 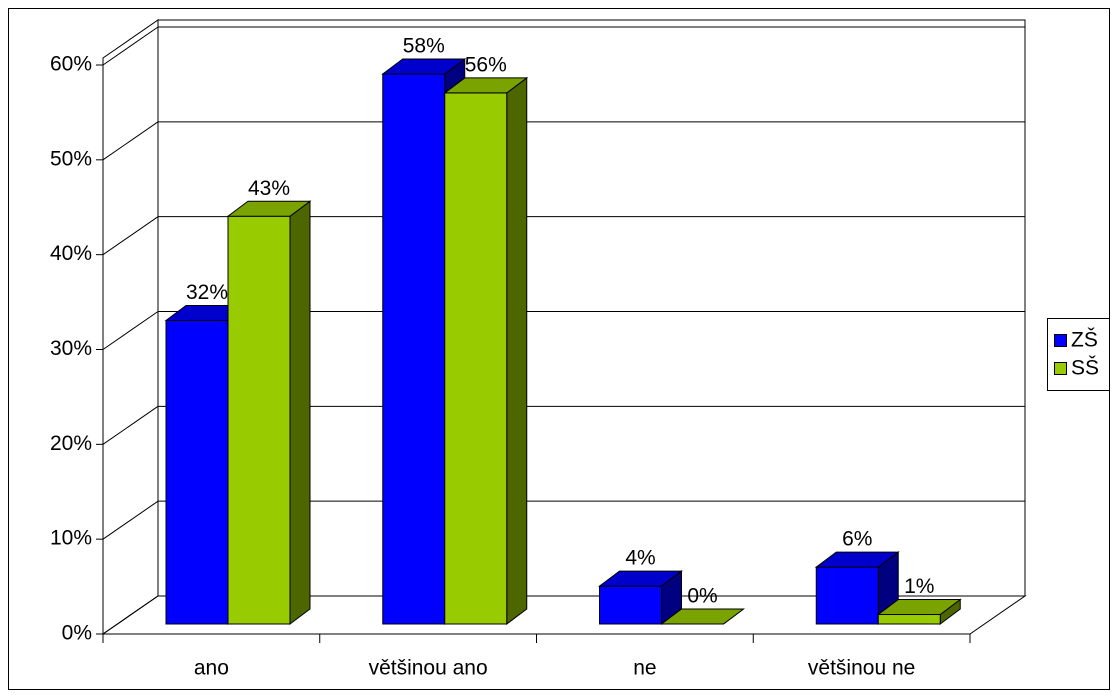 I want to click on legend-label: ZŠ, so click(x=1084, y=340).